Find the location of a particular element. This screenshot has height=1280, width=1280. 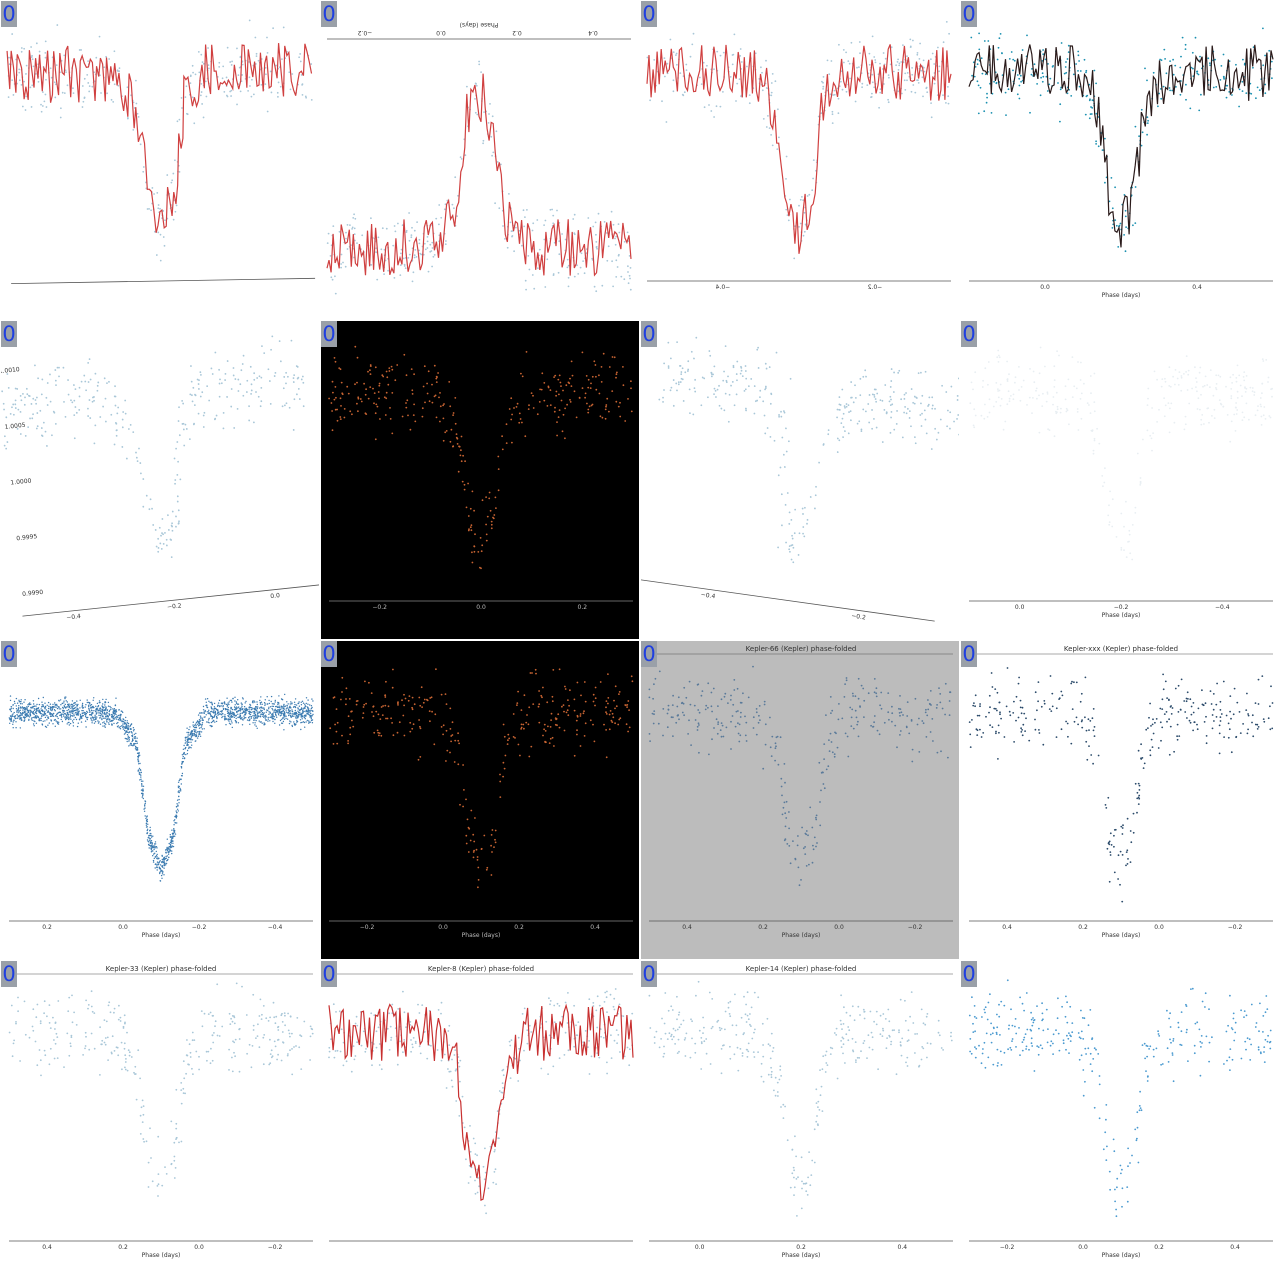

binned-series-line is located at coordinates (159, 138).